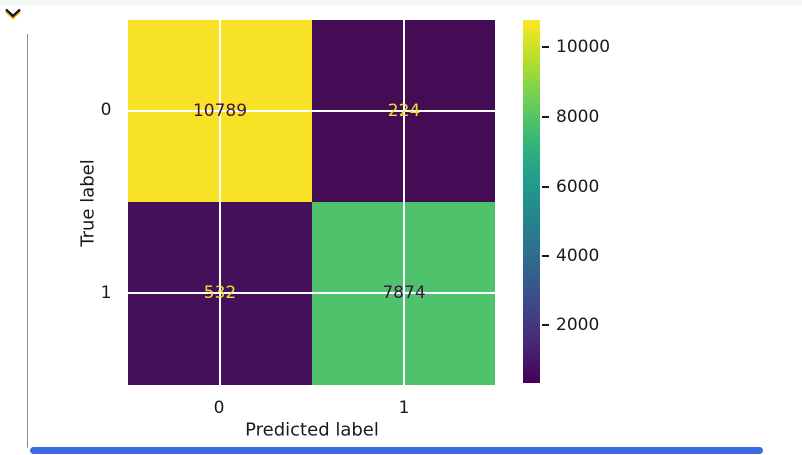  Describe the element at coordinates (404, 408) in the screenshot. I see `x-tick-label-1: 1` at that location.